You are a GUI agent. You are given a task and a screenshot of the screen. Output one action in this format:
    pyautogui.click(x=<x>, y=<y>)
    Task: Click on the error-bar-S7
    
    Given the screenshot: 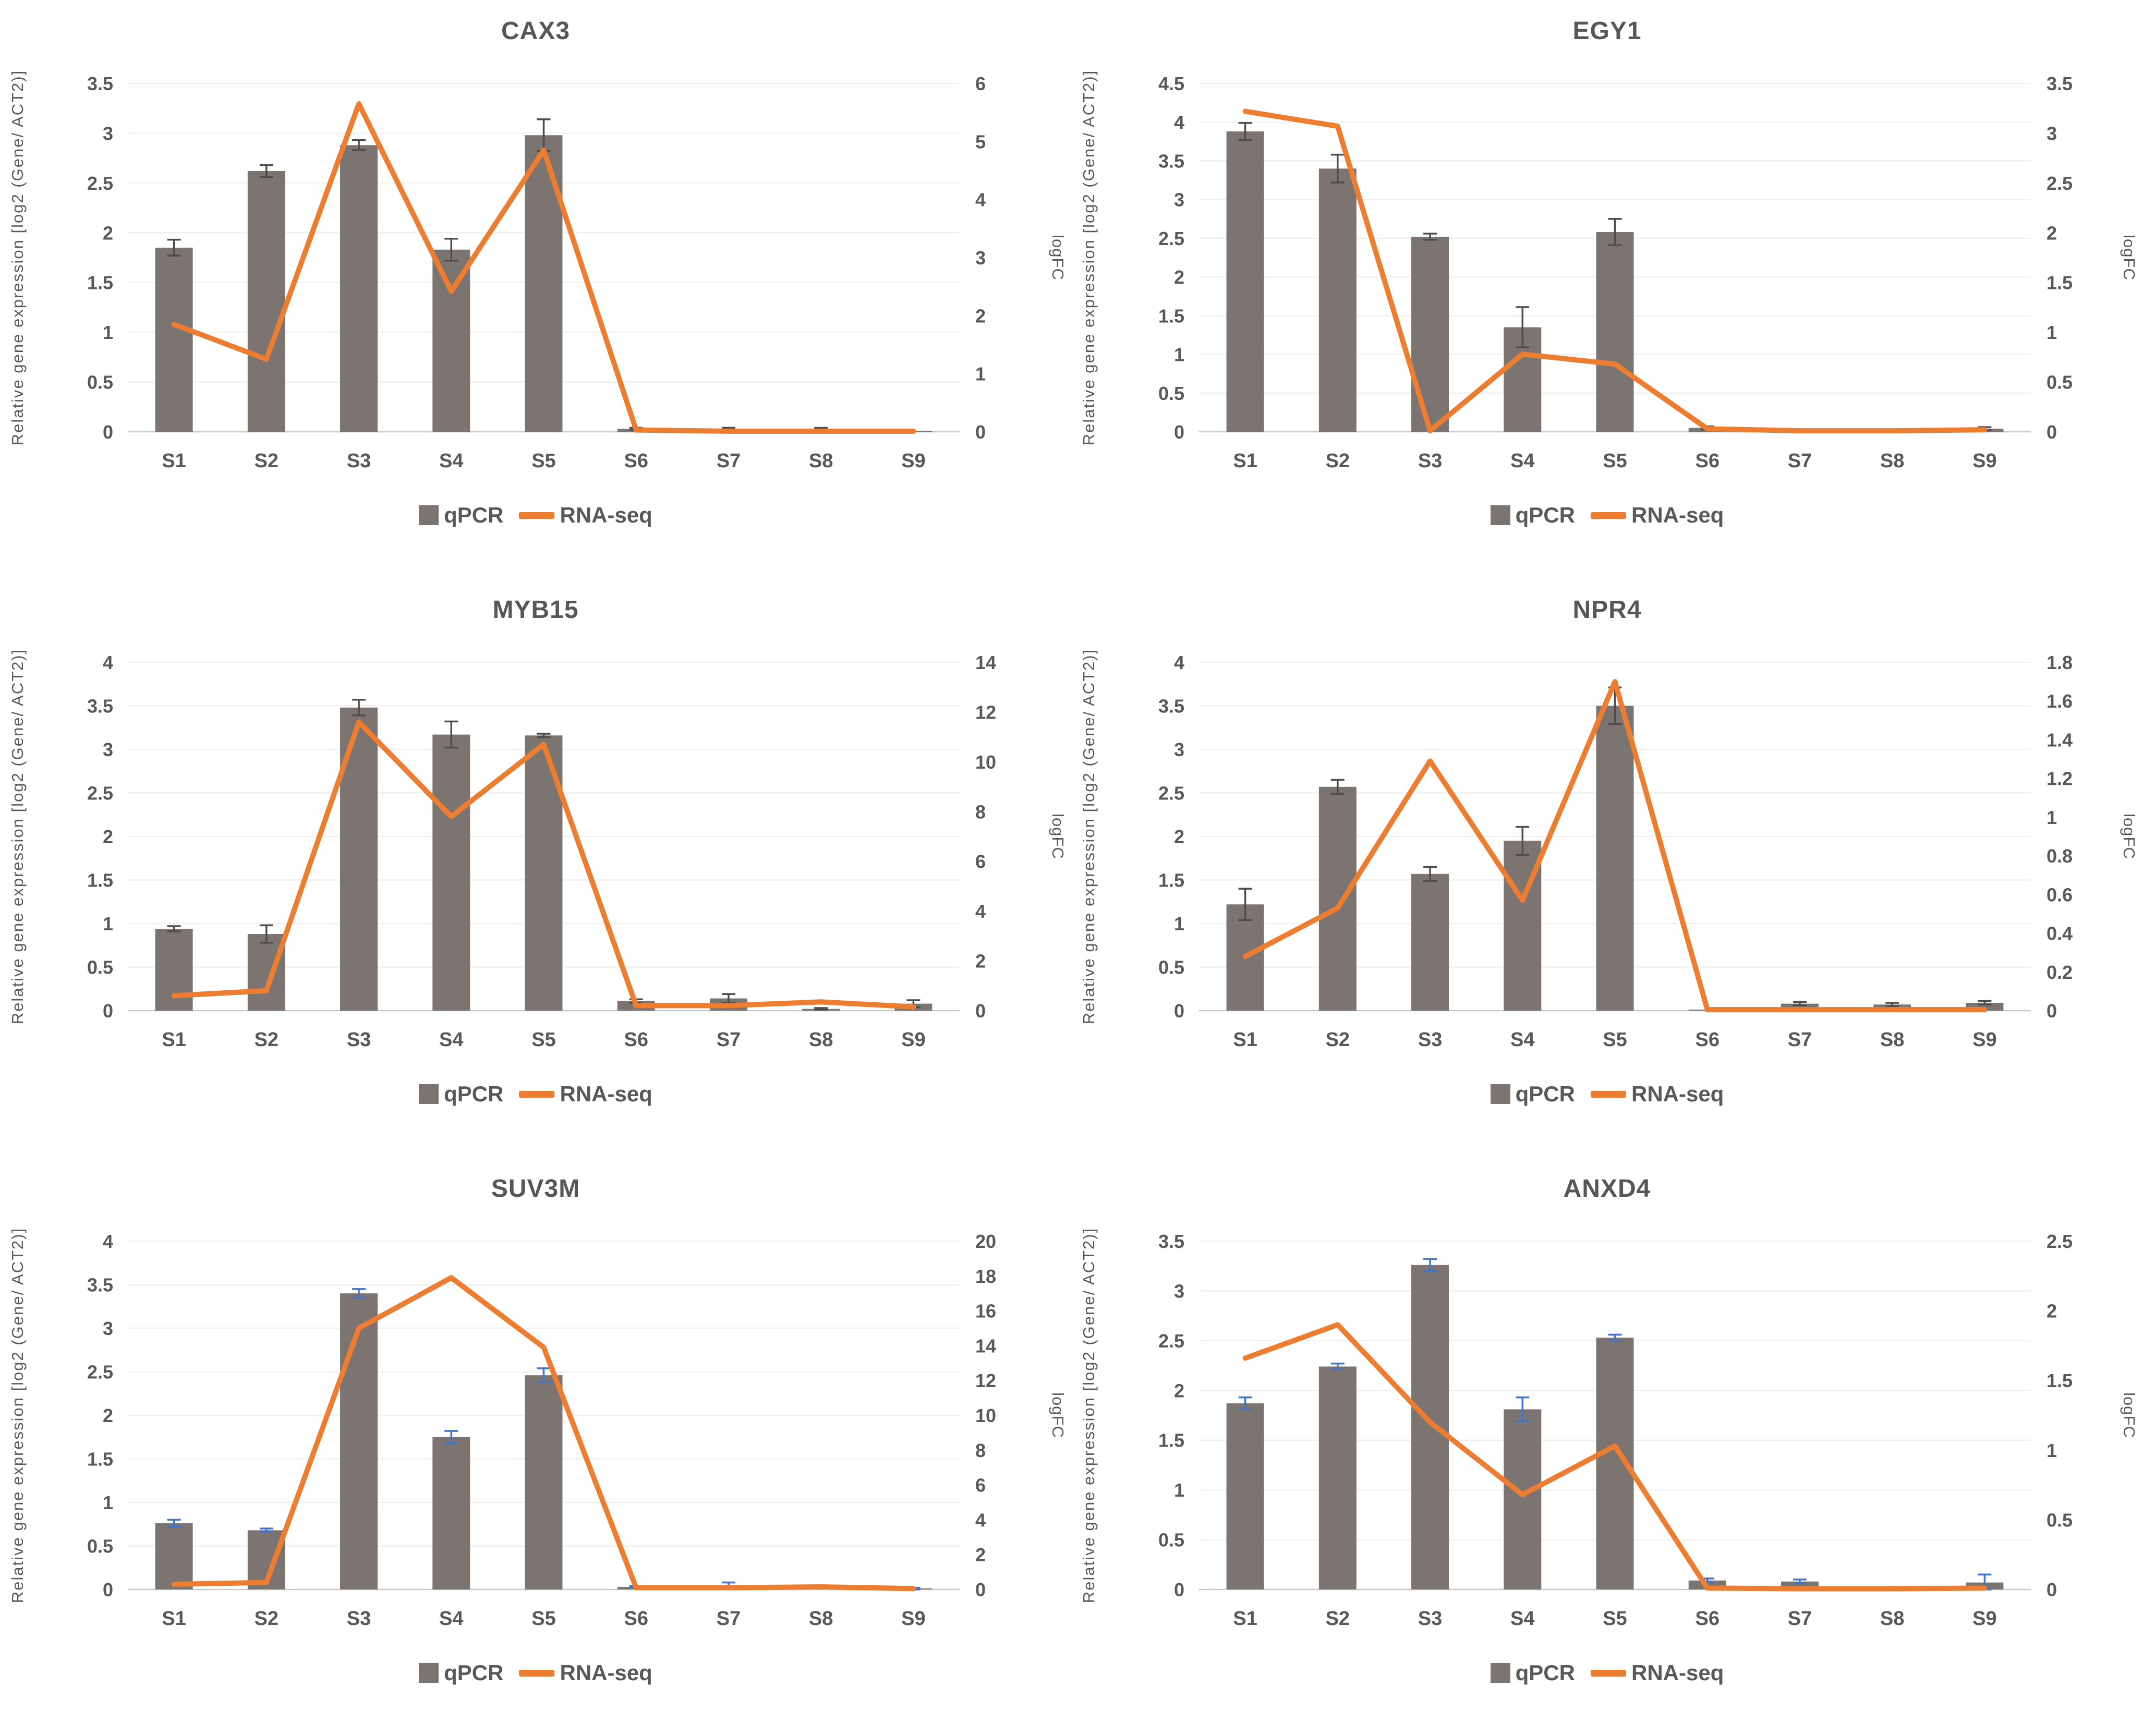 What is the action you would take?
    pyautogui.click(x=728, y=998)
    